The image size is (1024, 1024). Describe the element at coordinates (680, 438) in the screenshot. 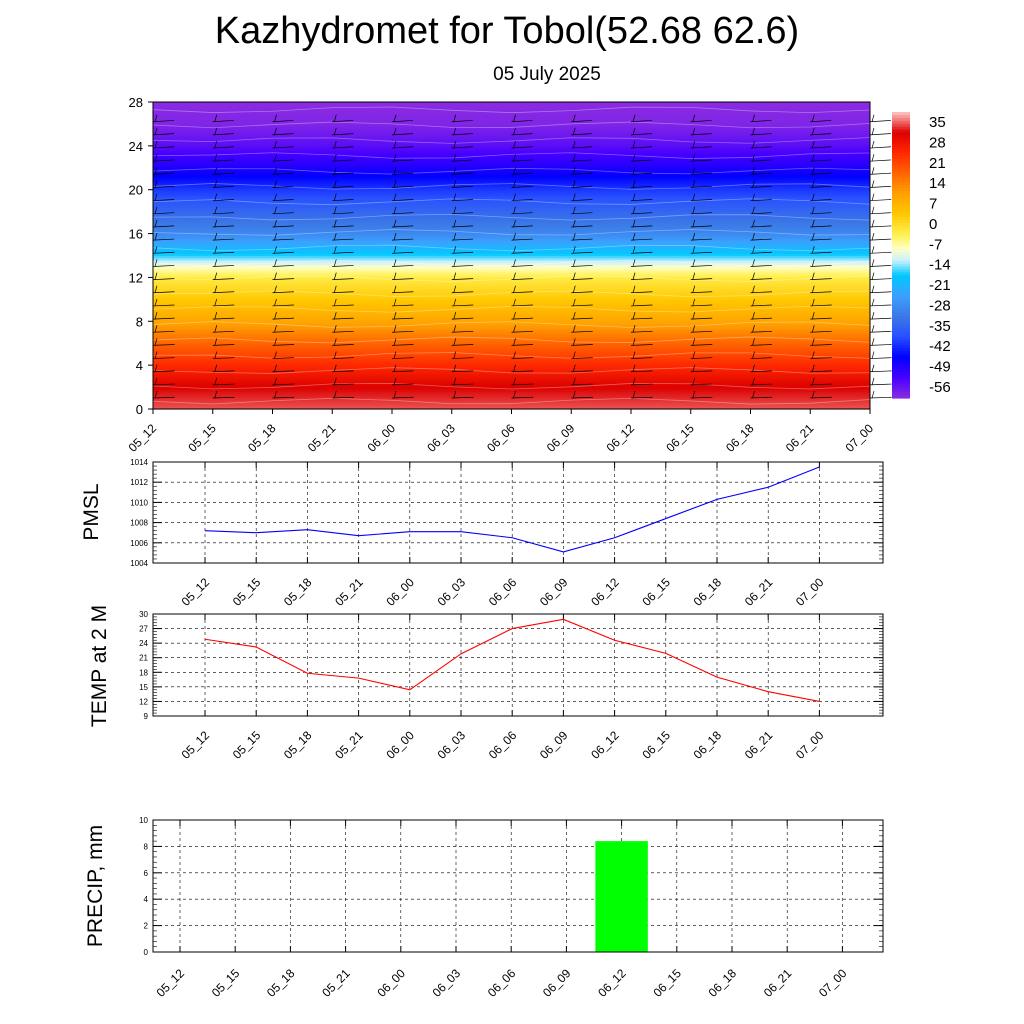

I see `x-tick-label: 06_15` at that location.